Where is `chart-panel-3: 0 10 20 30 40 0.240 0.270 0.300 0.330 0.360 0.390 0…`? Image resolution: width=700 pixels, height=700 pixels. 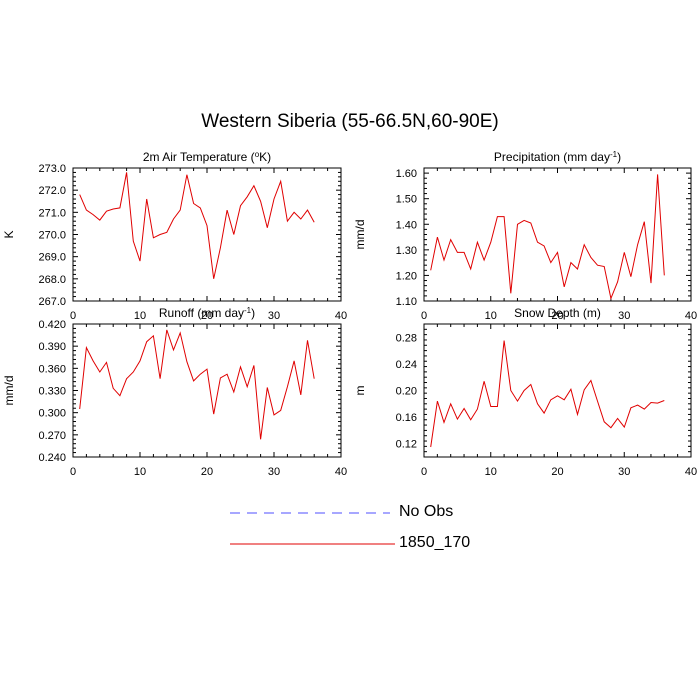
chart-panel-3: 0 10 20 30 40 0.240 0.270 0.300 0.330 0.360 0.390 0… is located at coordinates (174, 392).